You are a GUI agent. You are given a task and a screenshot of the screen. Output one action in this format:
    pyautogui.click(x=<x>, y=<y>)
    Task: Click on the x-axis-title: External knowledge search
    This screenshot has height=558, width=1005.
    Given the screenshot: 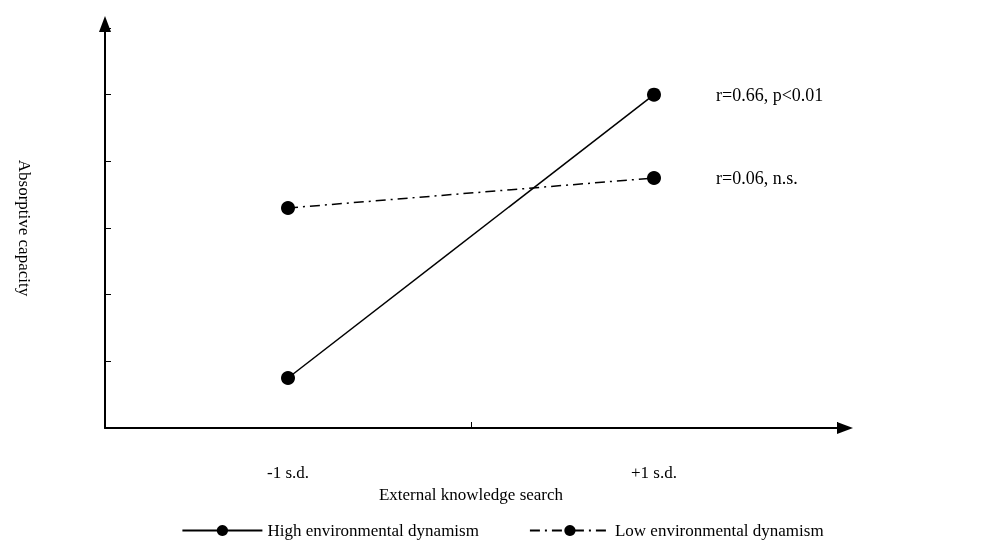 What is the action you would take?
    pyautogui.click(x=471, y=494)
    